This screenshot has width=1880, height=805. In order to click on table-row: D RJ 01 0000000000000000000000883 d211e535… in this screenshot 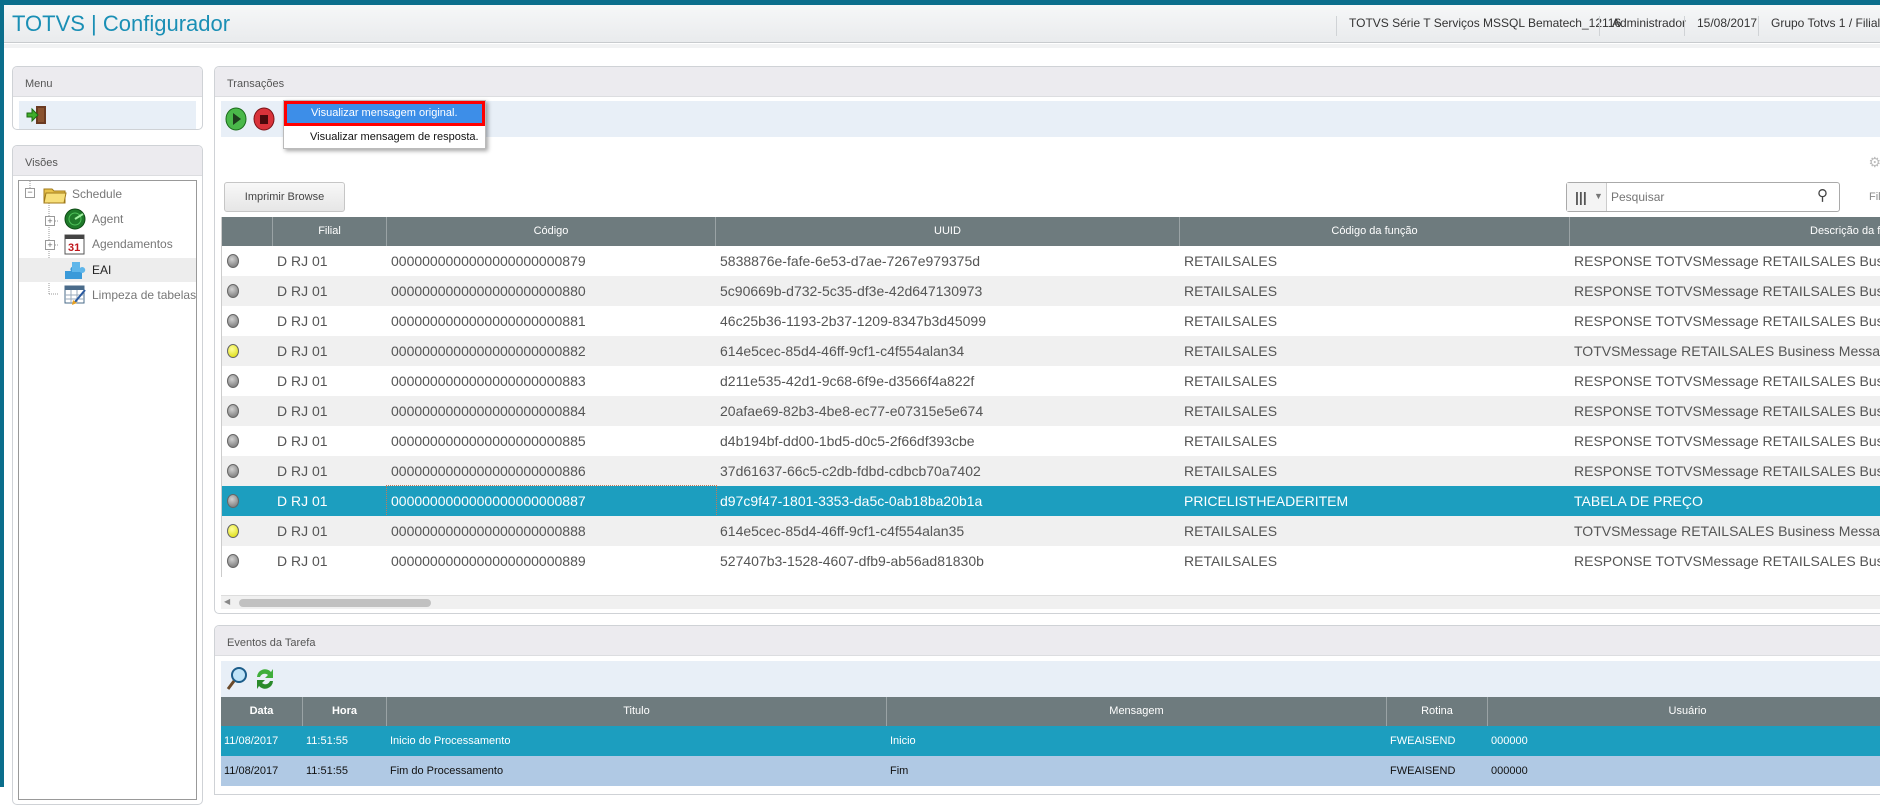, I will do `click(1051, 381)`.